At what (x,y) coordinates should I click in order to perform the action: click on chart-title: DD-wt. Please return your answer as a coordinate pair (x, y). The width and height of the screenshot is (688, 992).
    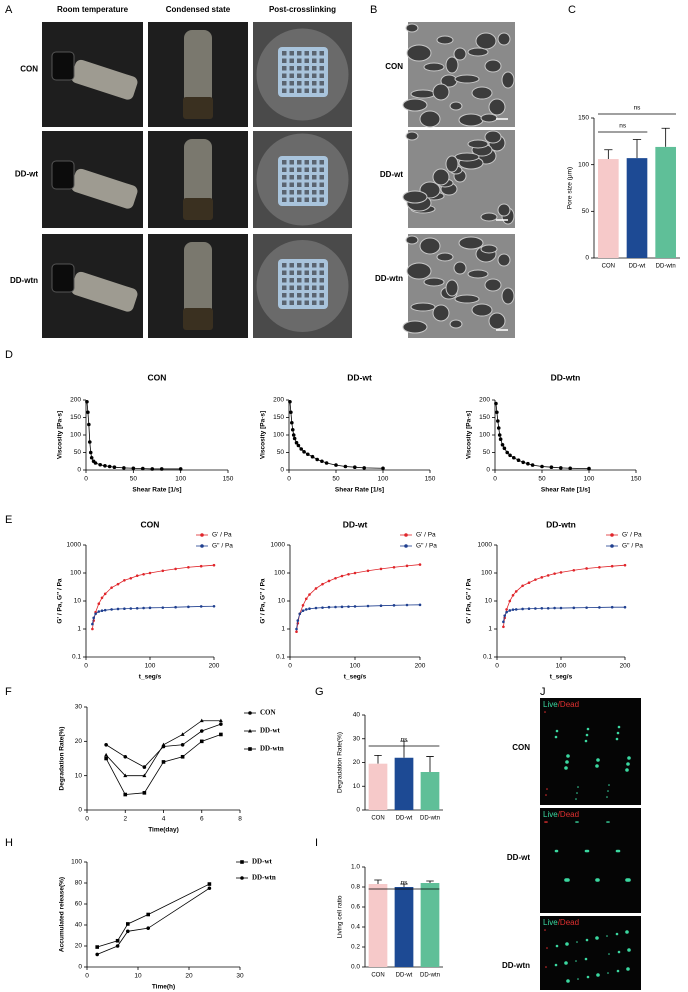
    Looking at the image, I should click on (359, 377).